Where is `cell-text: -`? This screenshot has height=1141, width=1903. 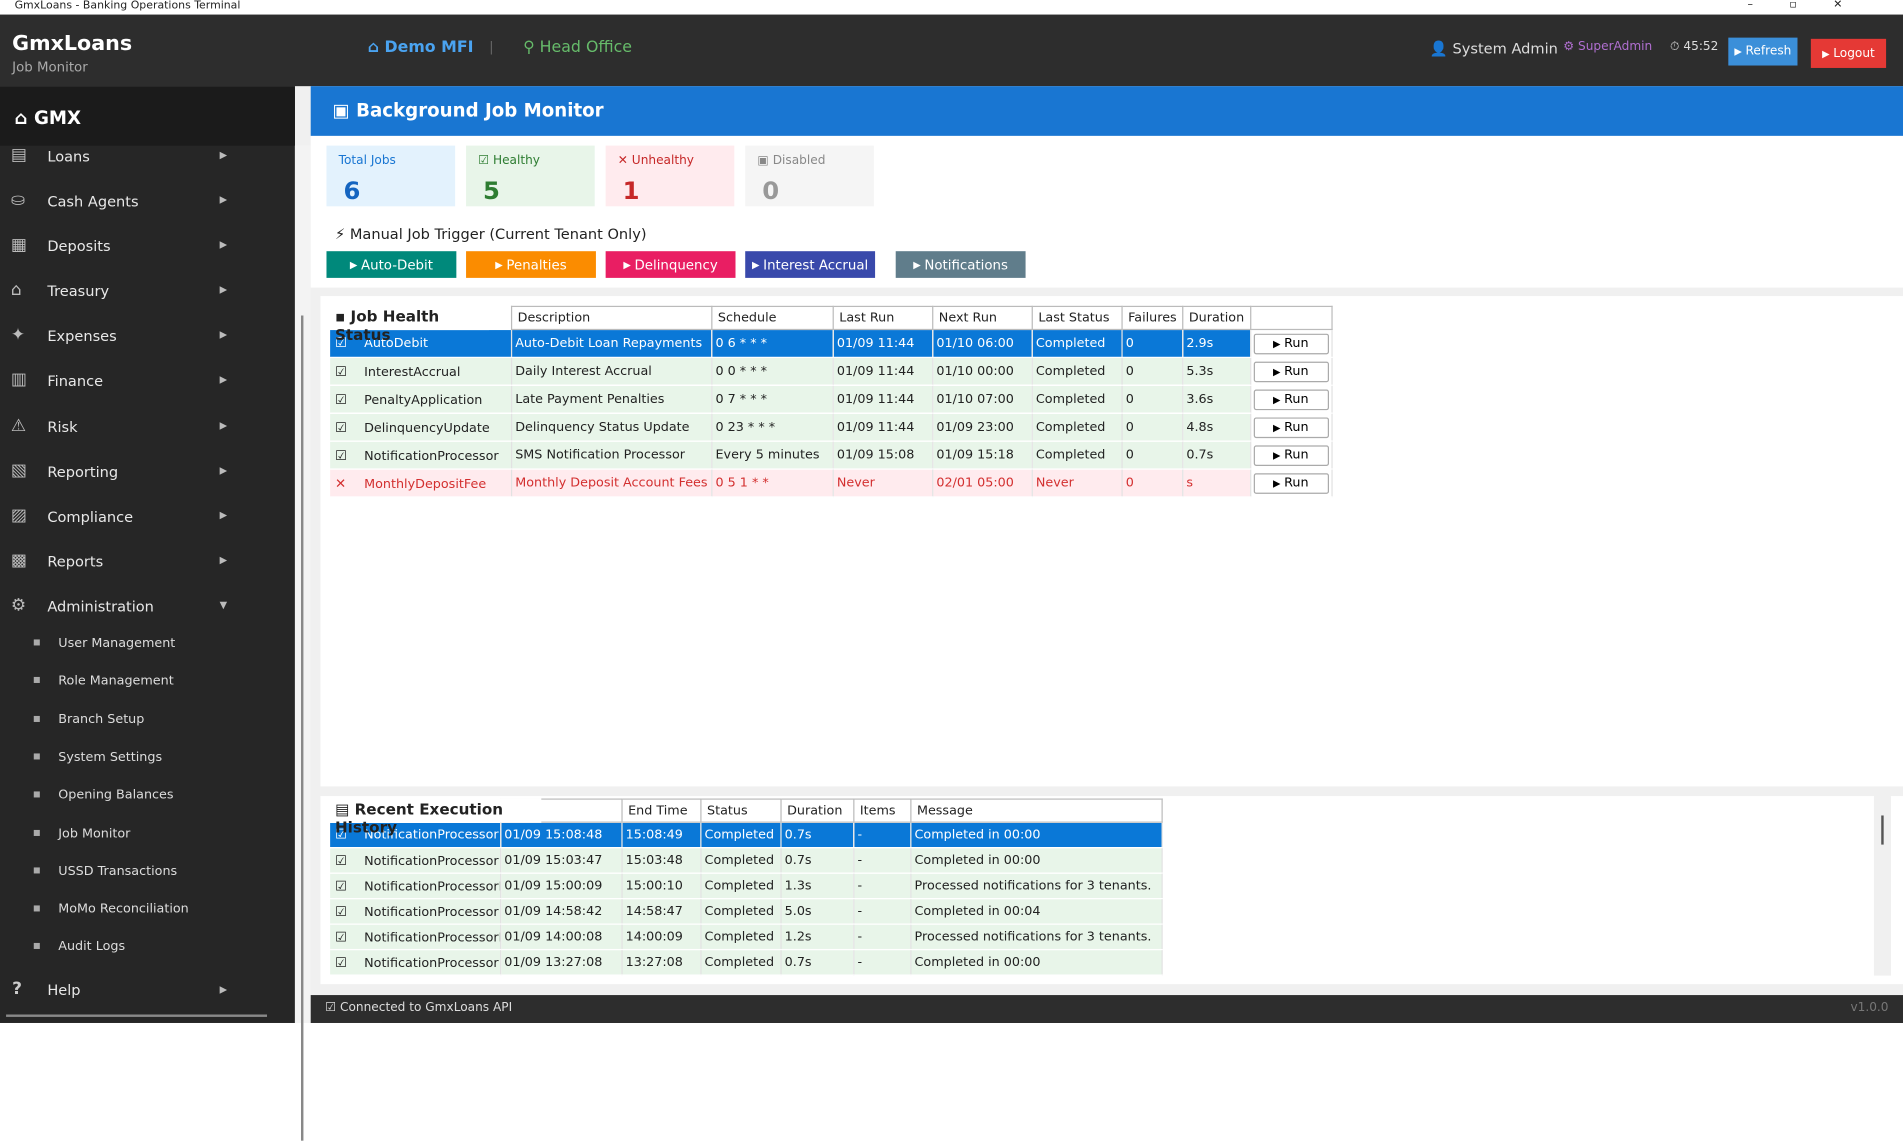 cell-text: - is located at coordinates (860, 886).